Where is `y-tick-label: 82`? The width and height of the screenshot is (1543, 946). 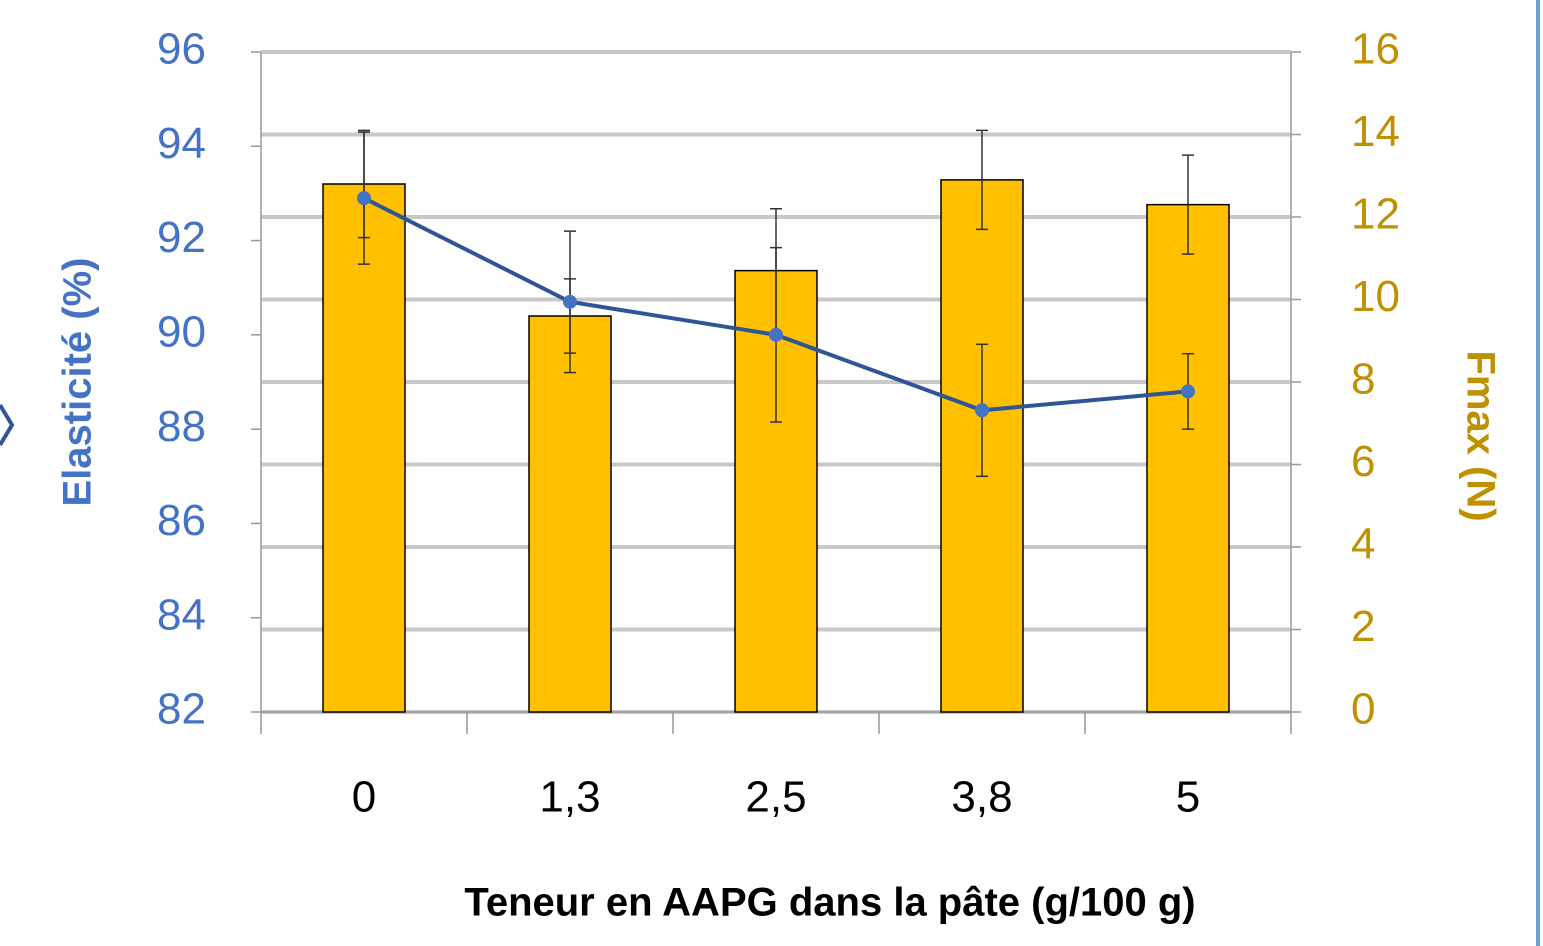
y-tick-label: 82 is located at coordinates (181, 709).